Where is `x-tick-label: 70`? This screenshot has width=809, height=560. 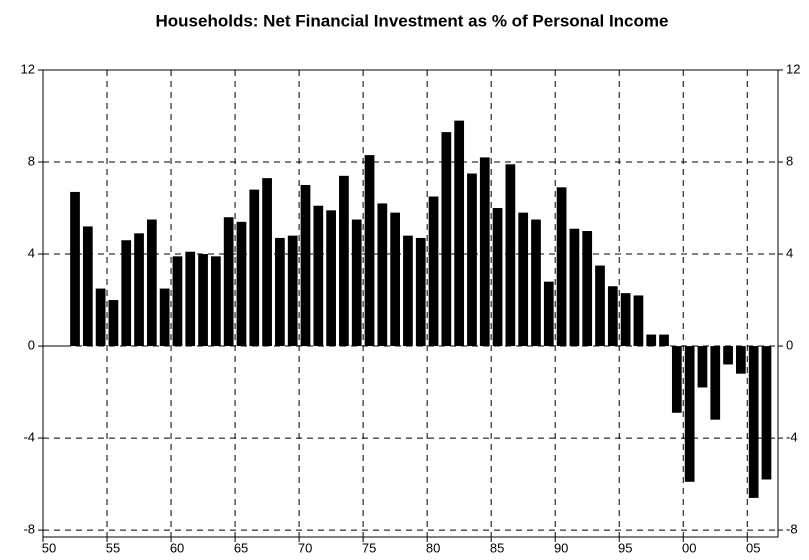
x-tick-label: 70 is located at coordinates (305, 547).